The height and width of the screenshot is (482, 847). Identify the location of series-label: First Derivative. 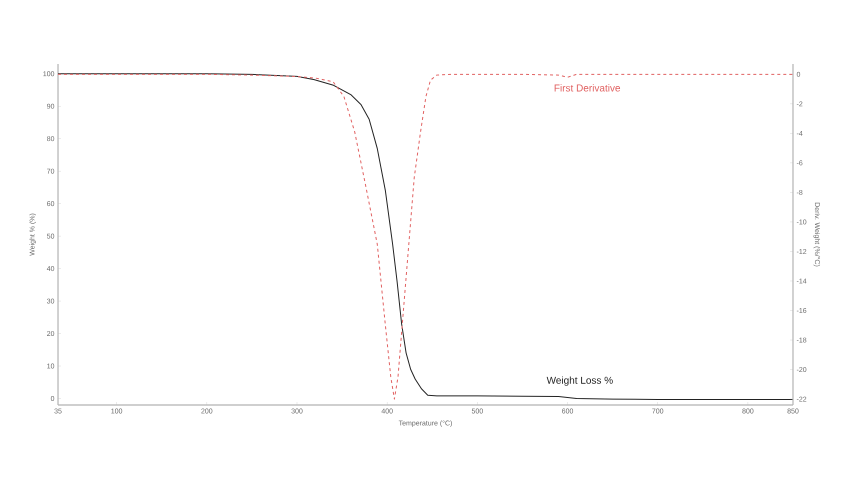
(587, 88).